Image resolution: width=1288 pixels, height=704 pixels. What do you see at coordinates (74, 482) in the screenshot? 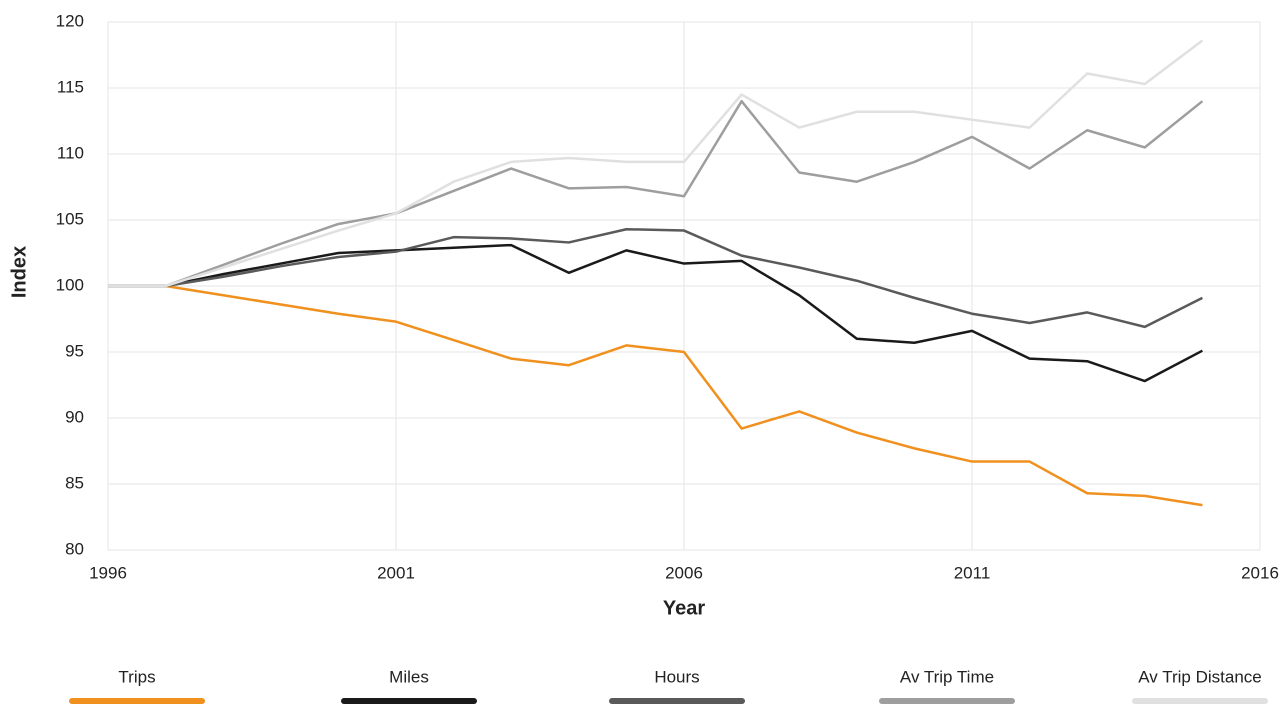
I see `y-tick-label: 85` at bounding box center [74, 482].